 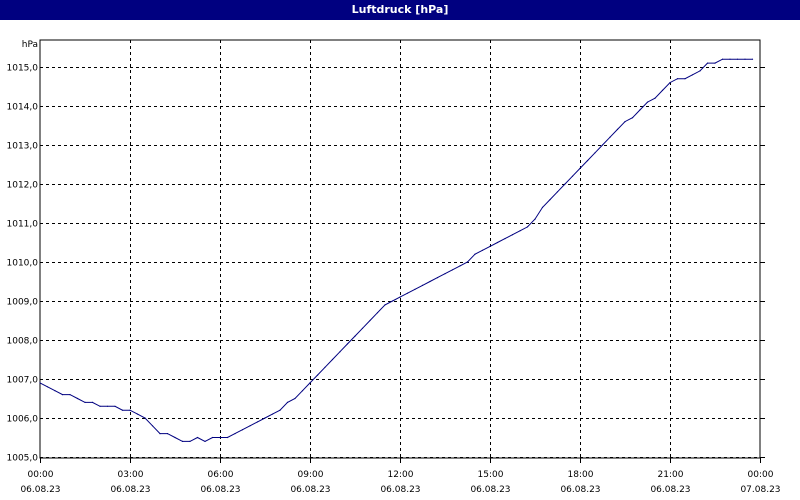 I want to click on x-tick-time: 03:00, so click(x=131, y=475).